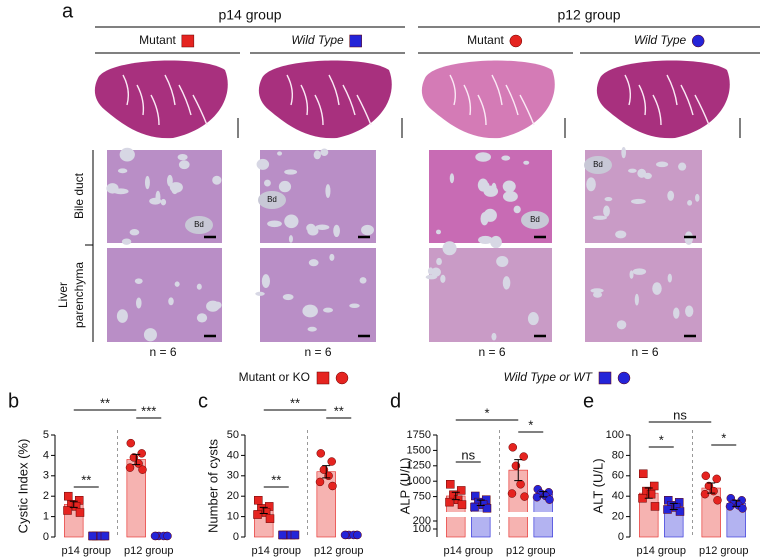 The height and width of the screenshot is (560, 770). What do you see at coordinates (419, 435) in the screenshot?
I see `y-tick-label: 1750` at bounding box center [419, 435].